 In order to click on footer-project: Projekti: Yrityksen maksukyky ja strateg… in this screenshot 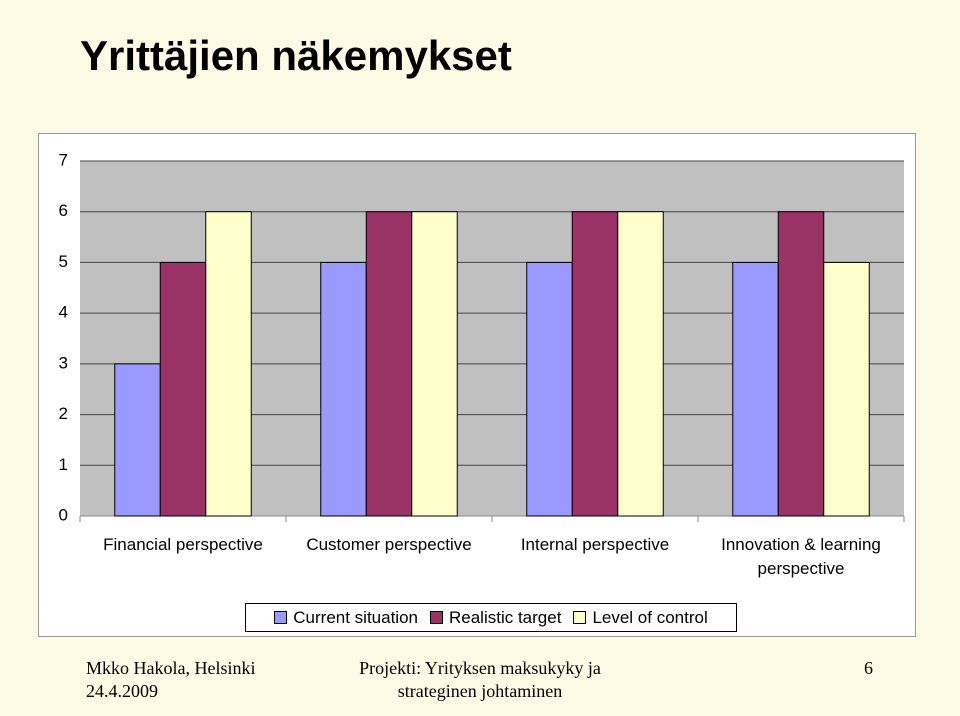, I will do `click(480, 680)`.